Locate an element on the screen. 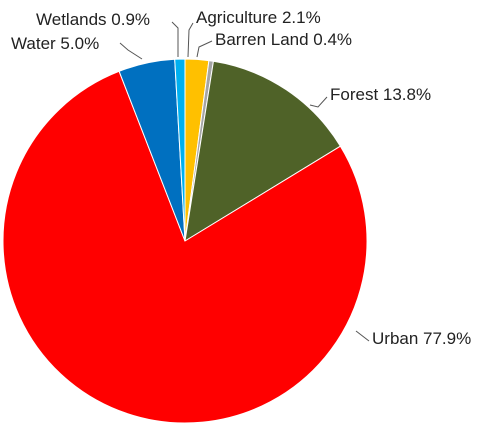  slice-label-forest: Forest 13.8% is located at coordinates (380, 94).